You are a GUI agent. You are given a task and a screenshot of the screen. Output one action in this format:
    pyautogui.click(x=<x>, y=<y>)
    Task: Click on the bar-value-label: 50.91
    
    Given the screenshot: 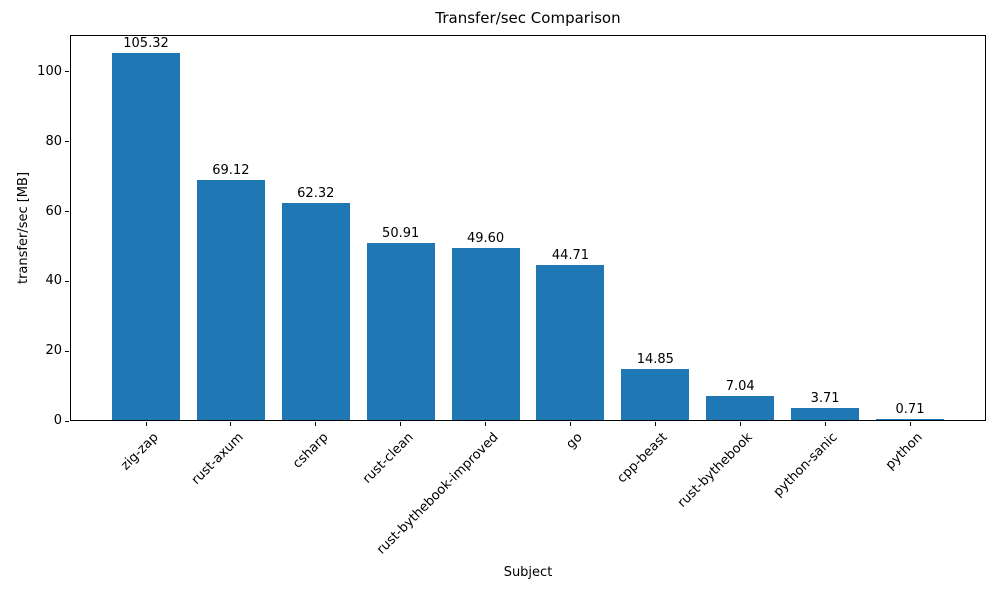 What is the action you would take?
    pyautogui.click(x=401, y=234)
    